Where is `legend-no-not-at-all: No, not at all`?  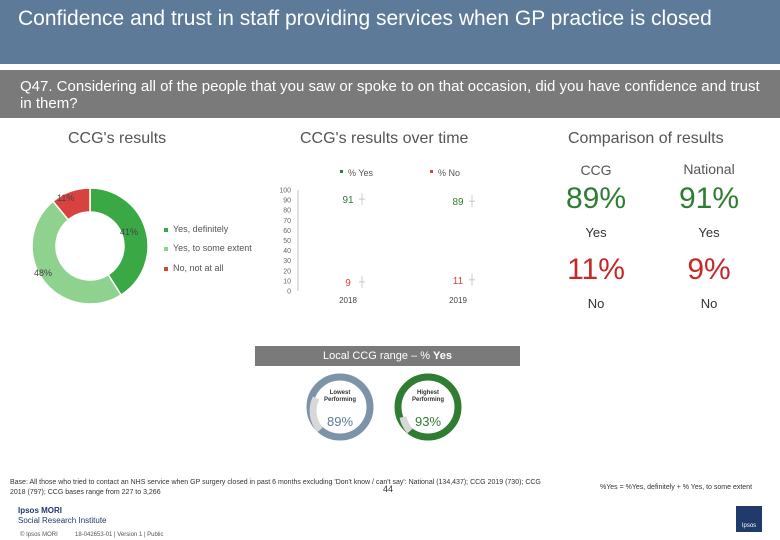 legend-no-not-at-all: No, not at all is located at coordinates (194, 268).